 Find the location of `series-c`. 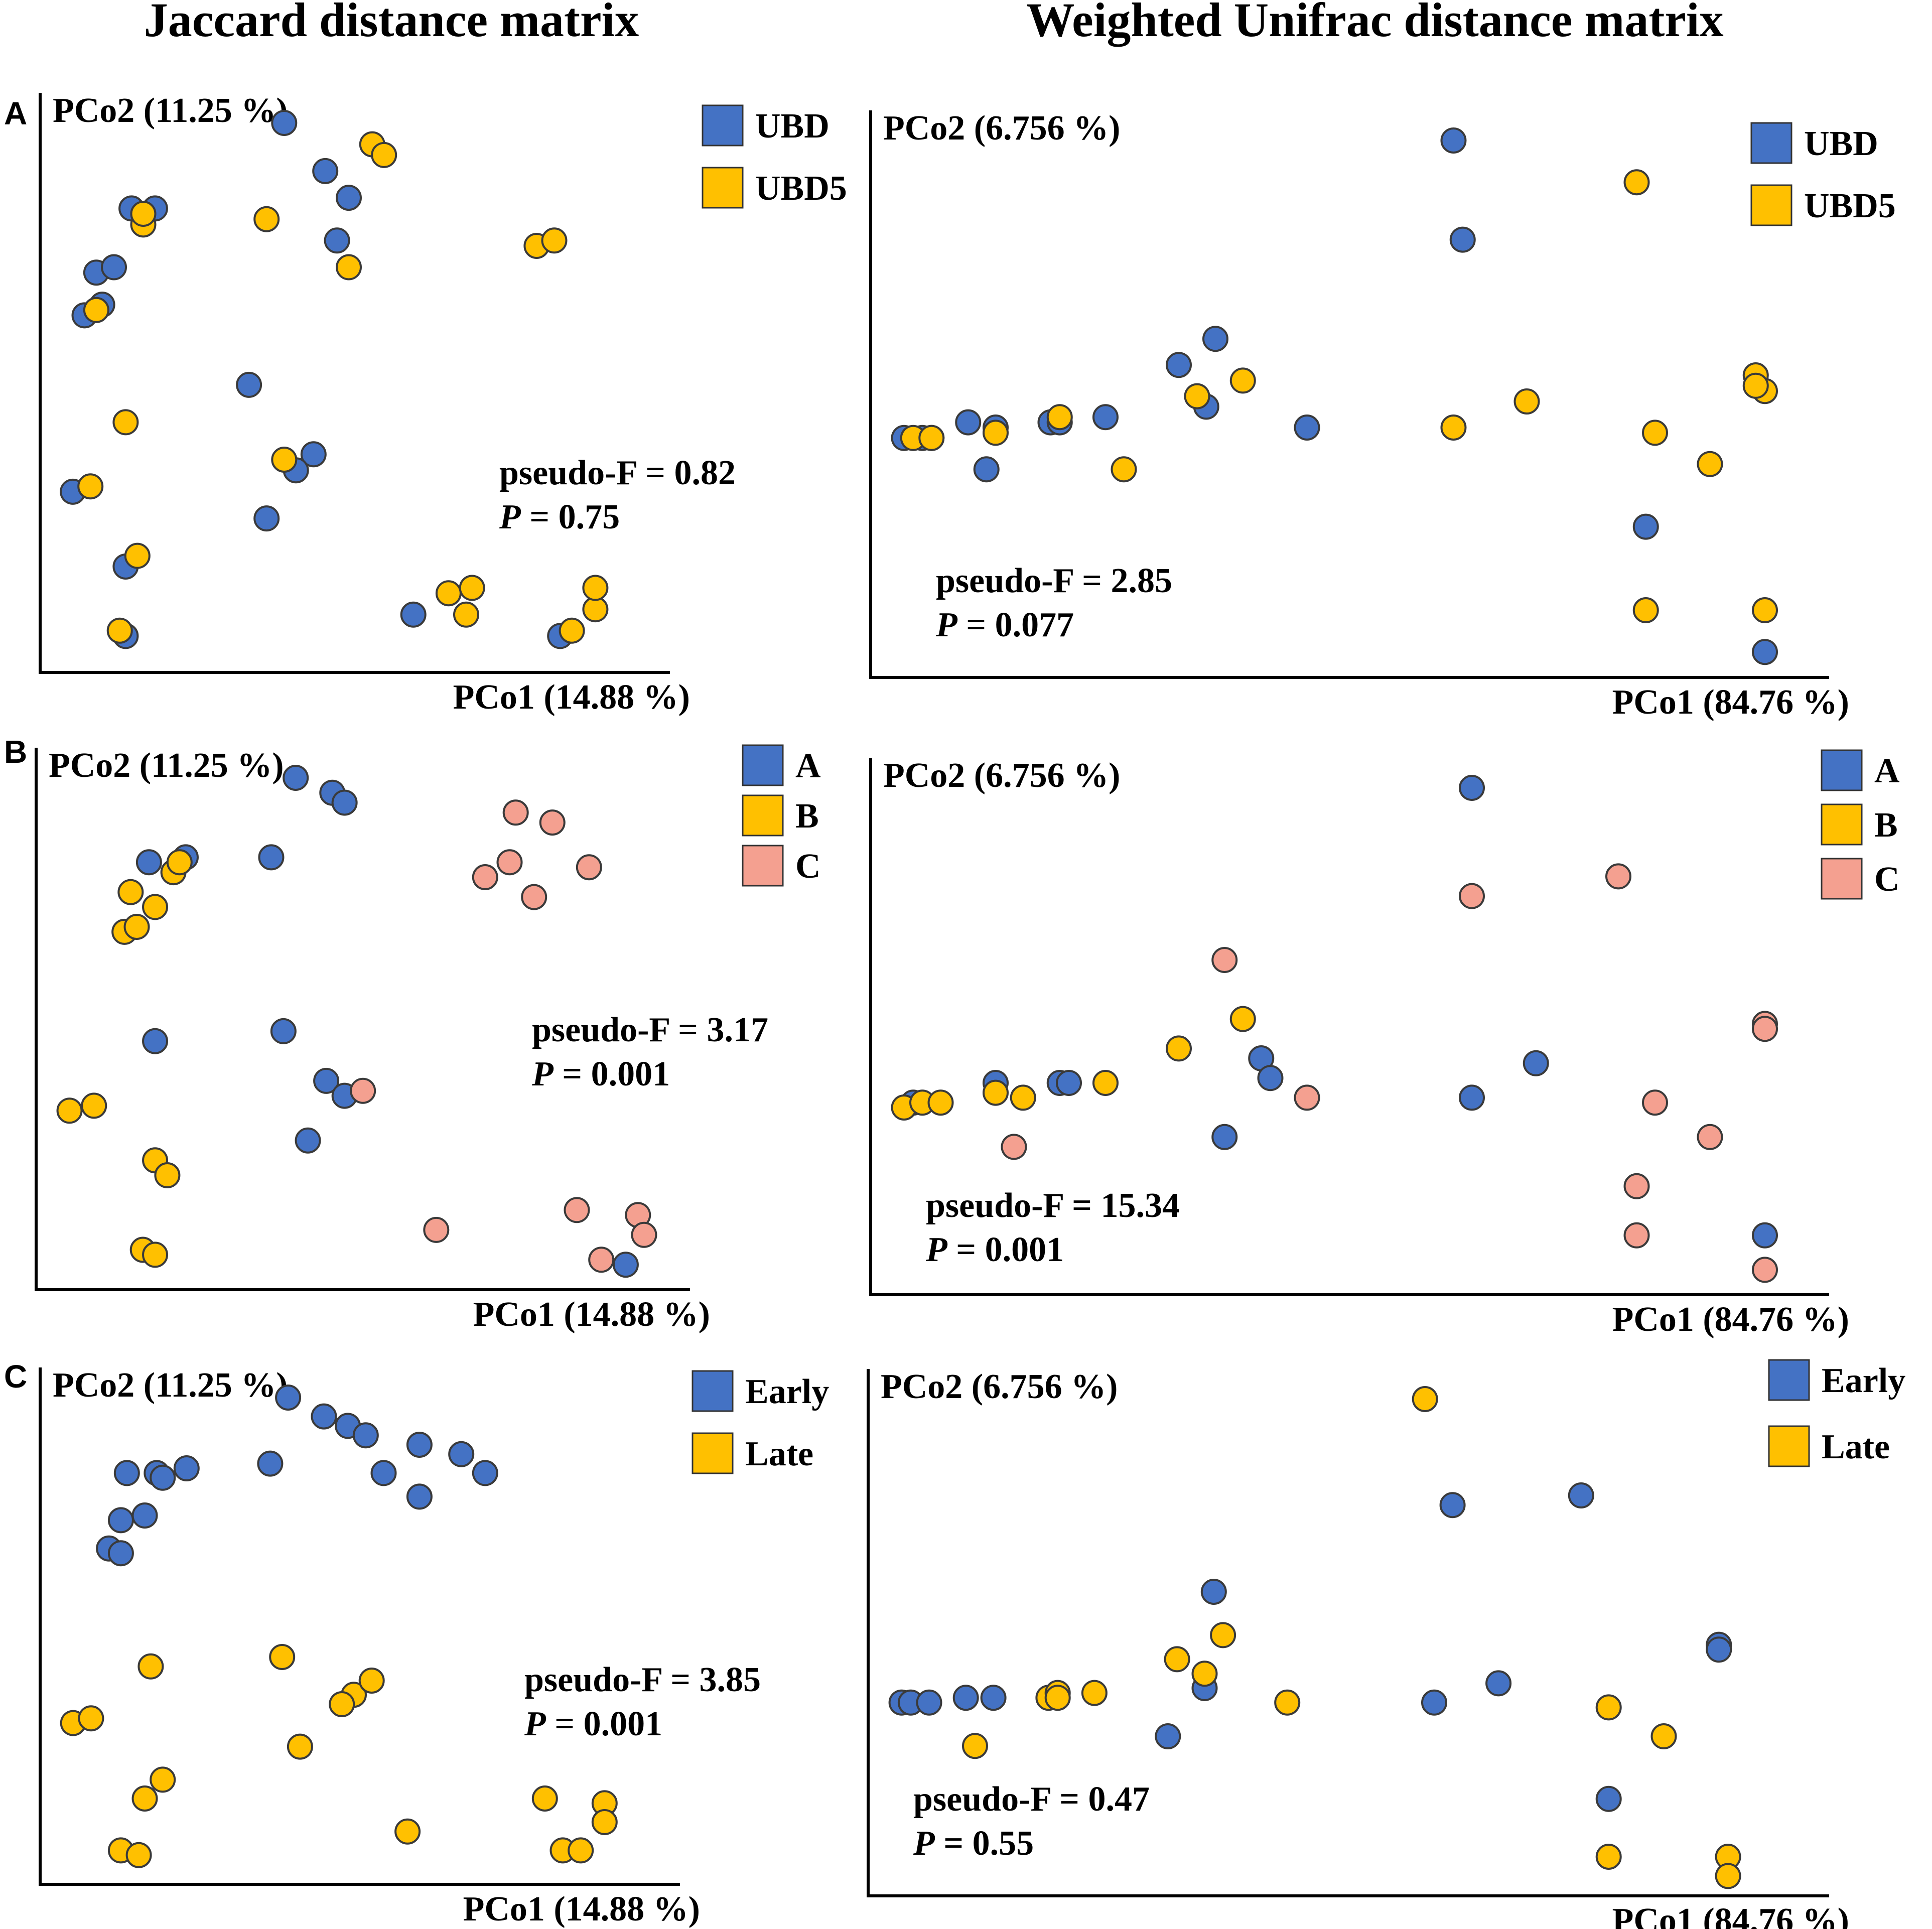

series-c is located at coordinates (503, 1036).